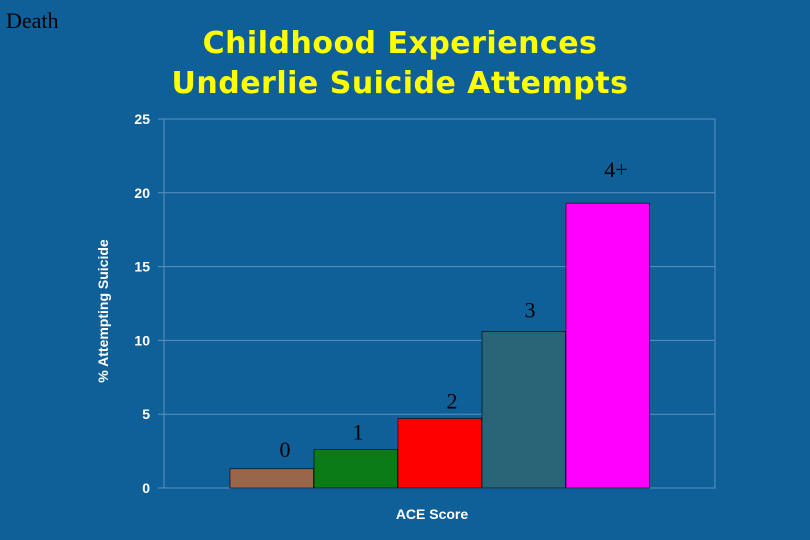 The height and width of the screenshot is (540, 810). I want to click on y-tick-label: 25, so click(142, 119).